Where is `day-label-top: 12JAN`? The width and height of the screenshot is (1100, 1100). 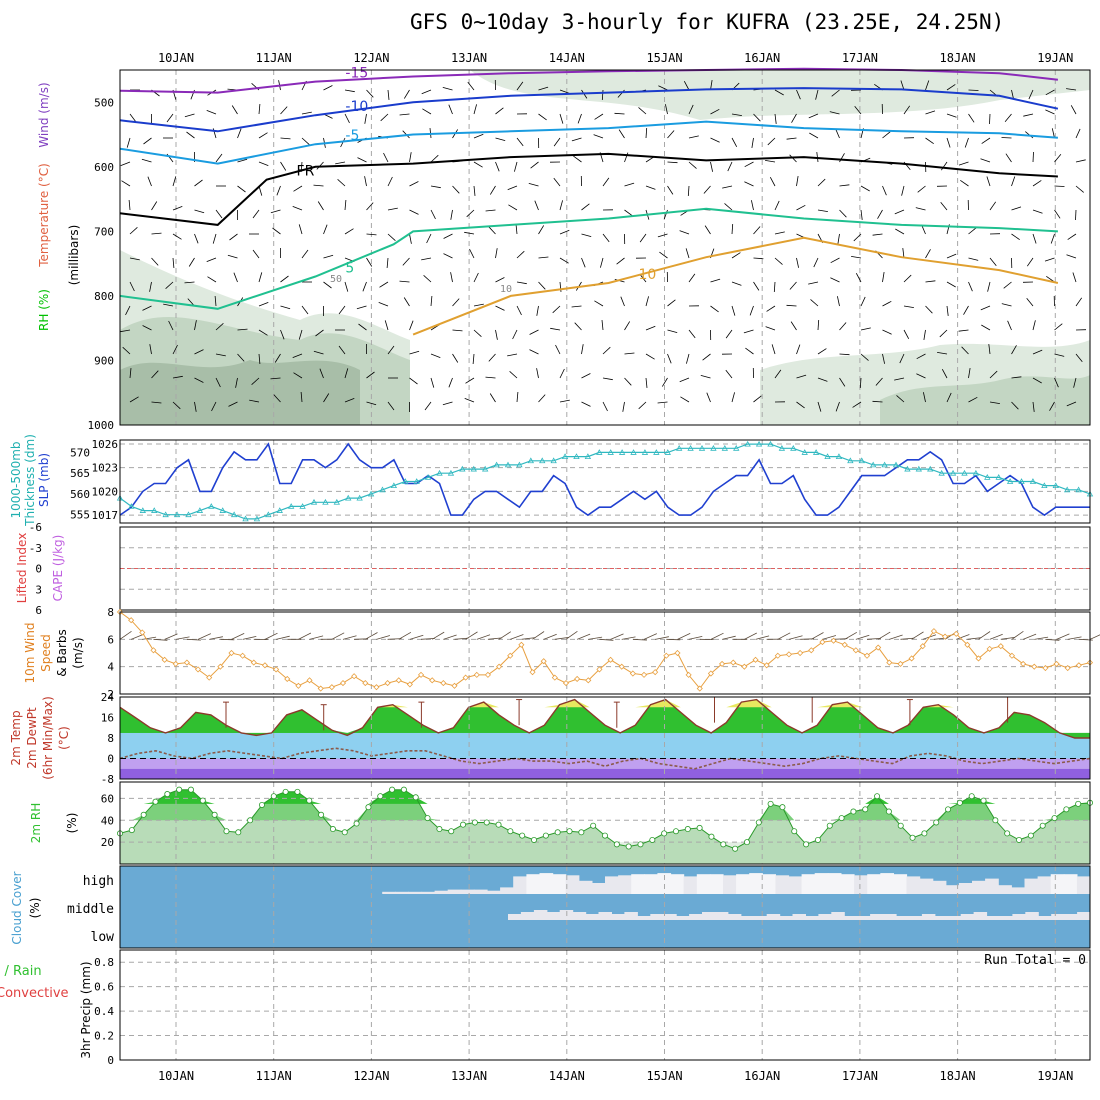
day-label-top: 12JAN is located at coordinates (371, 58).